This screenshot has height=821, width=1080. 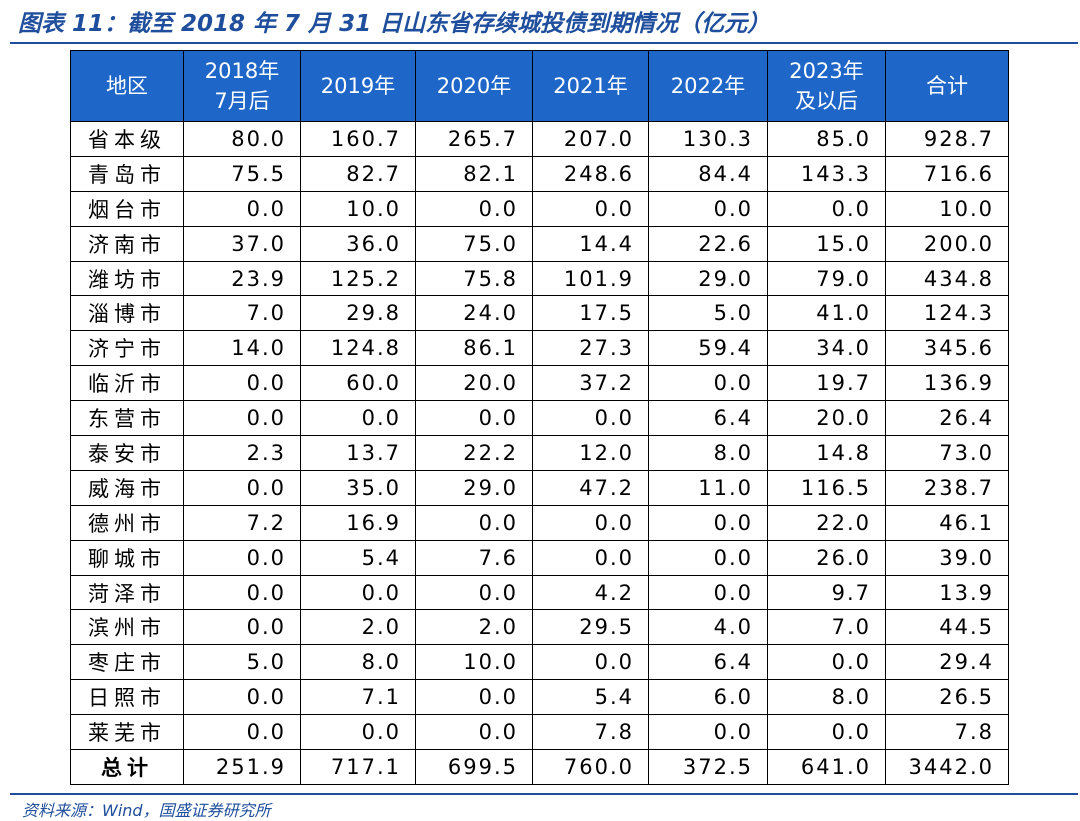 What do you see at coordinates (708, 278) in the screenshot?
I see `value-cell: 29.0` at bounding box center [708, 278].